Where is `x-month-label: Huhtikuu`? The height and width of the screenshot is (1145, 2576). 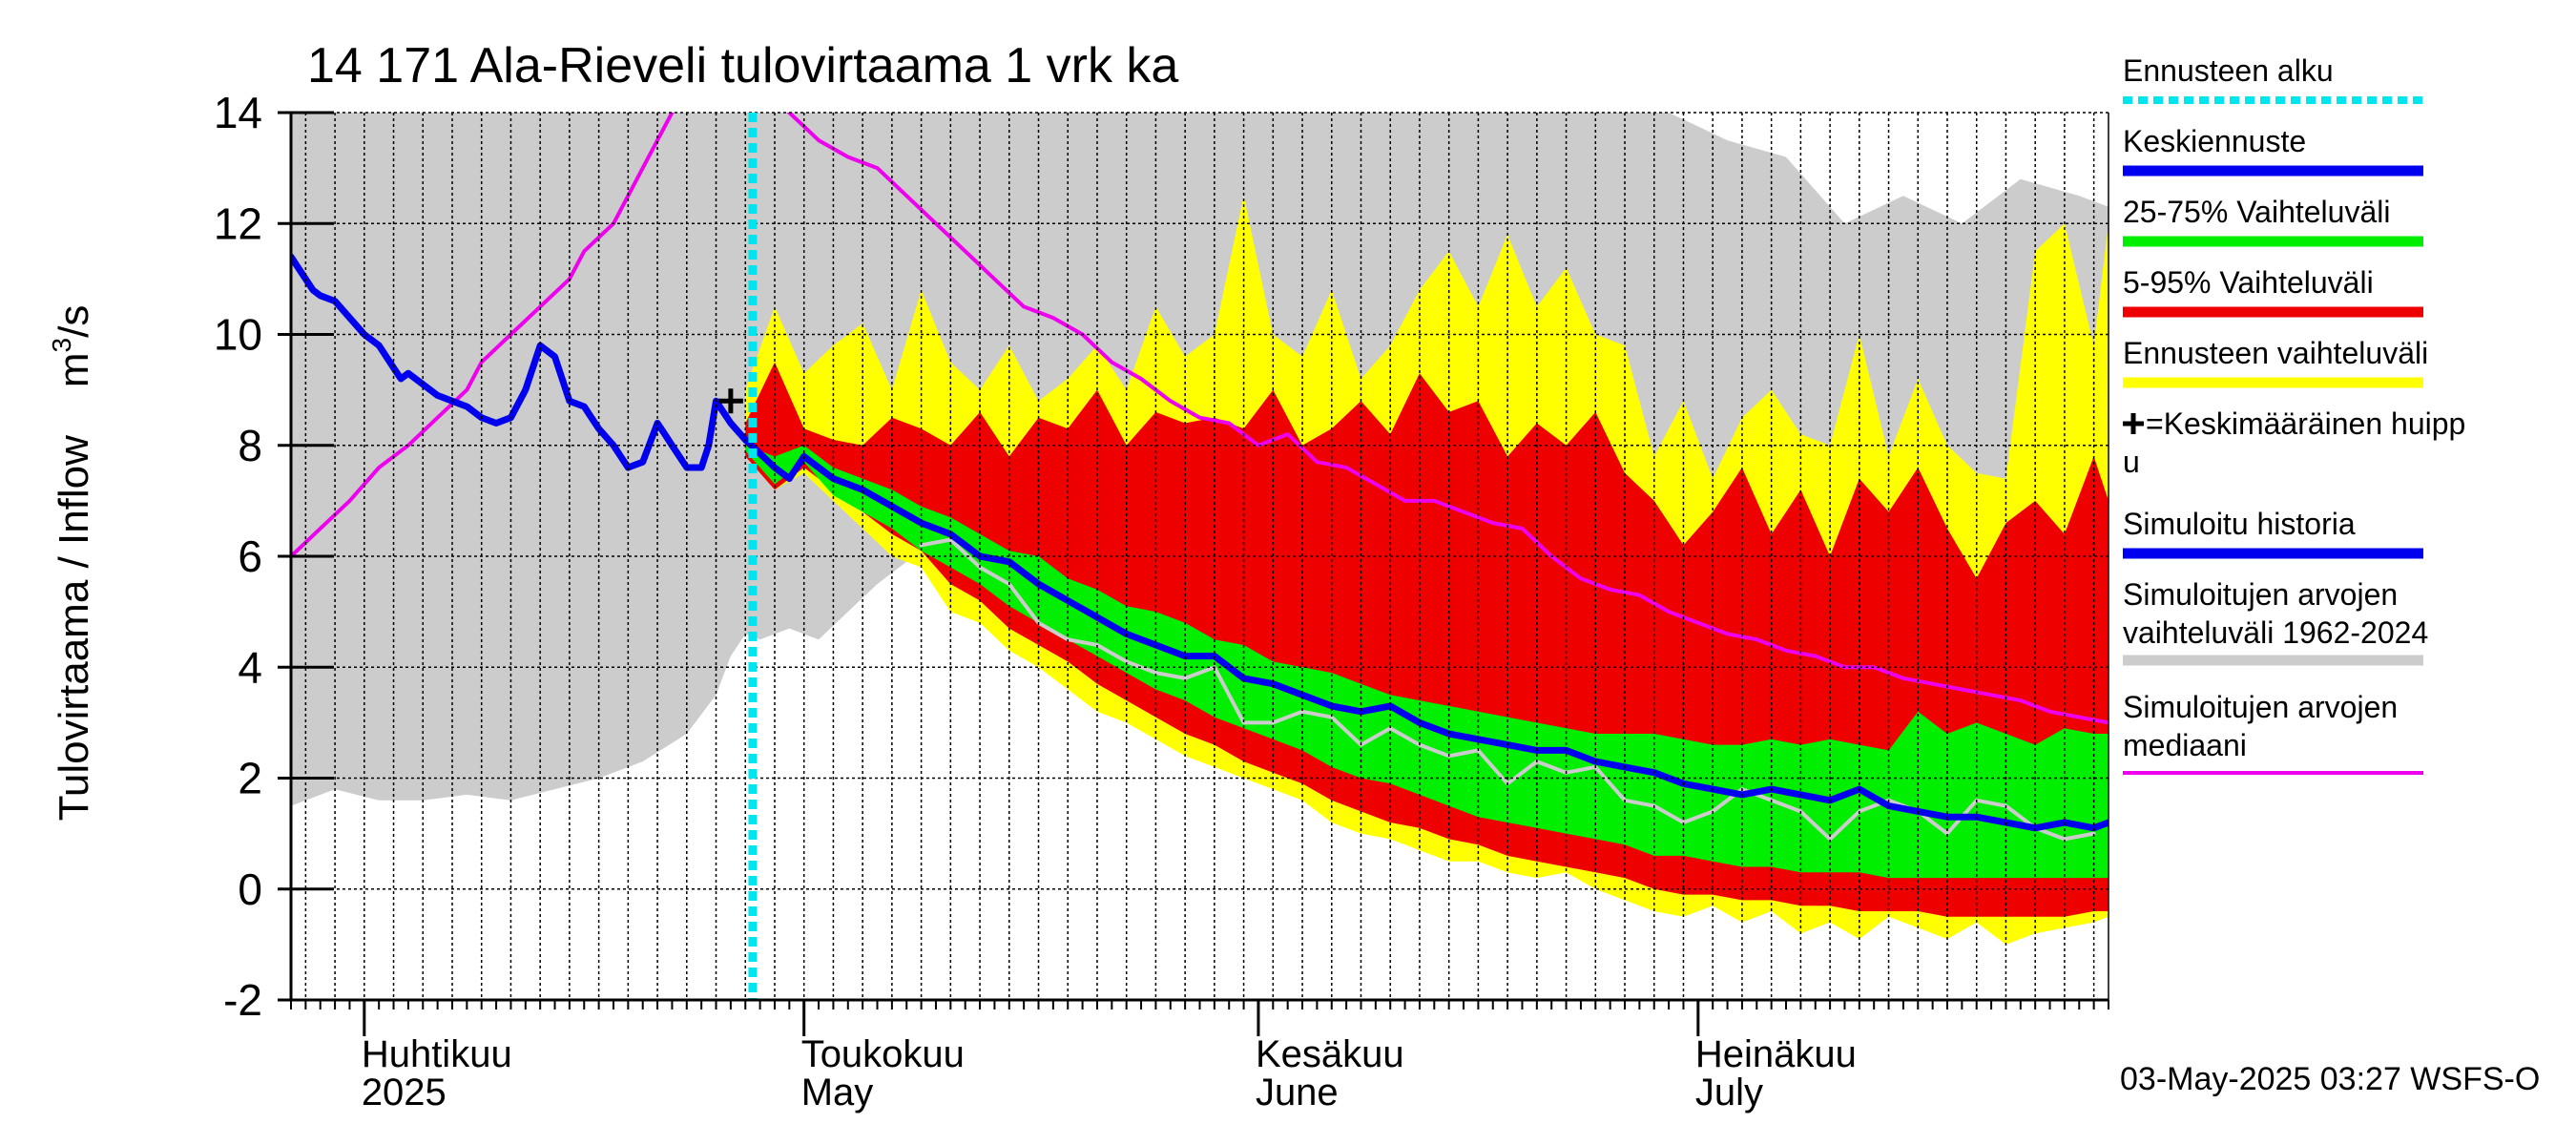 x-month-label: Huhtikuu is located at coordinates (437, 1054).